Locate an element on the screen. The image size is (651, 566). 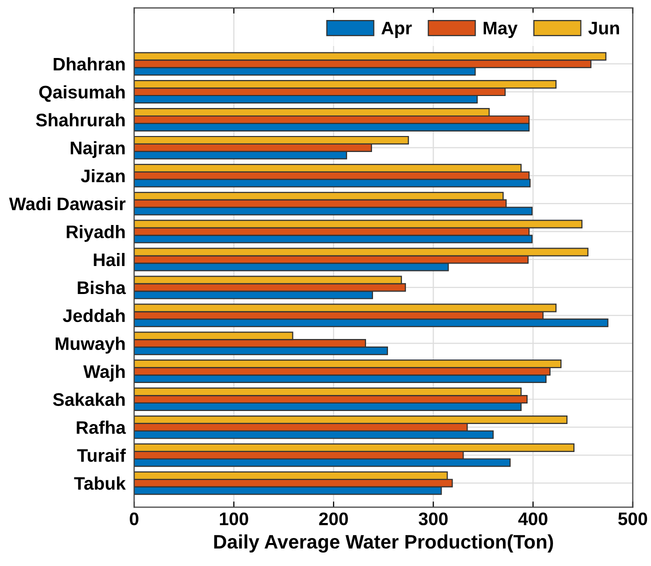
x-tick-label: 200 is located at coordinates (333, 519).